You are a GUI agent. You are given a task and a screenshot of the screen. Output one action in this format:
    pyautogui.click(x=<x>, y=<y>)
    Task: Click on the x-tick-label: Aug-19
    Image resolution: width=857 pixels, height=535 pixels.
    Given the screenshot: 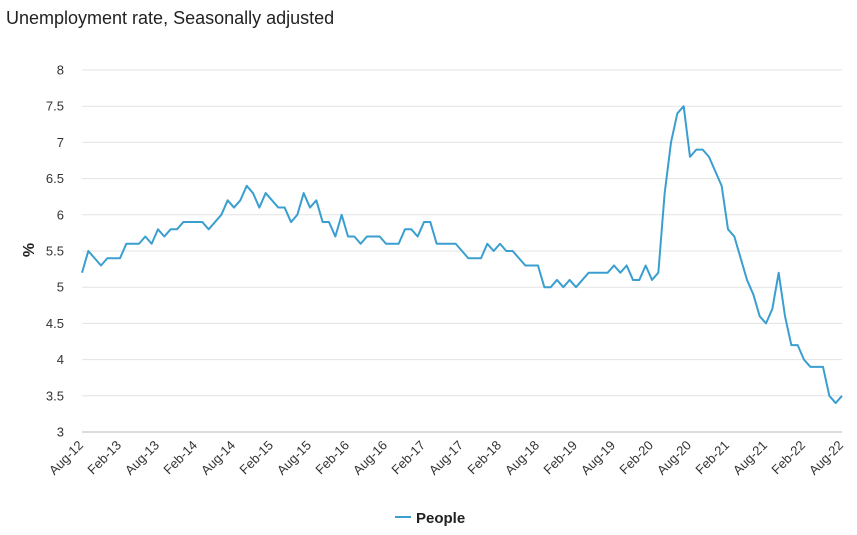 What is the action you would take?
    pyautogui.click(x=598, y=458)
    